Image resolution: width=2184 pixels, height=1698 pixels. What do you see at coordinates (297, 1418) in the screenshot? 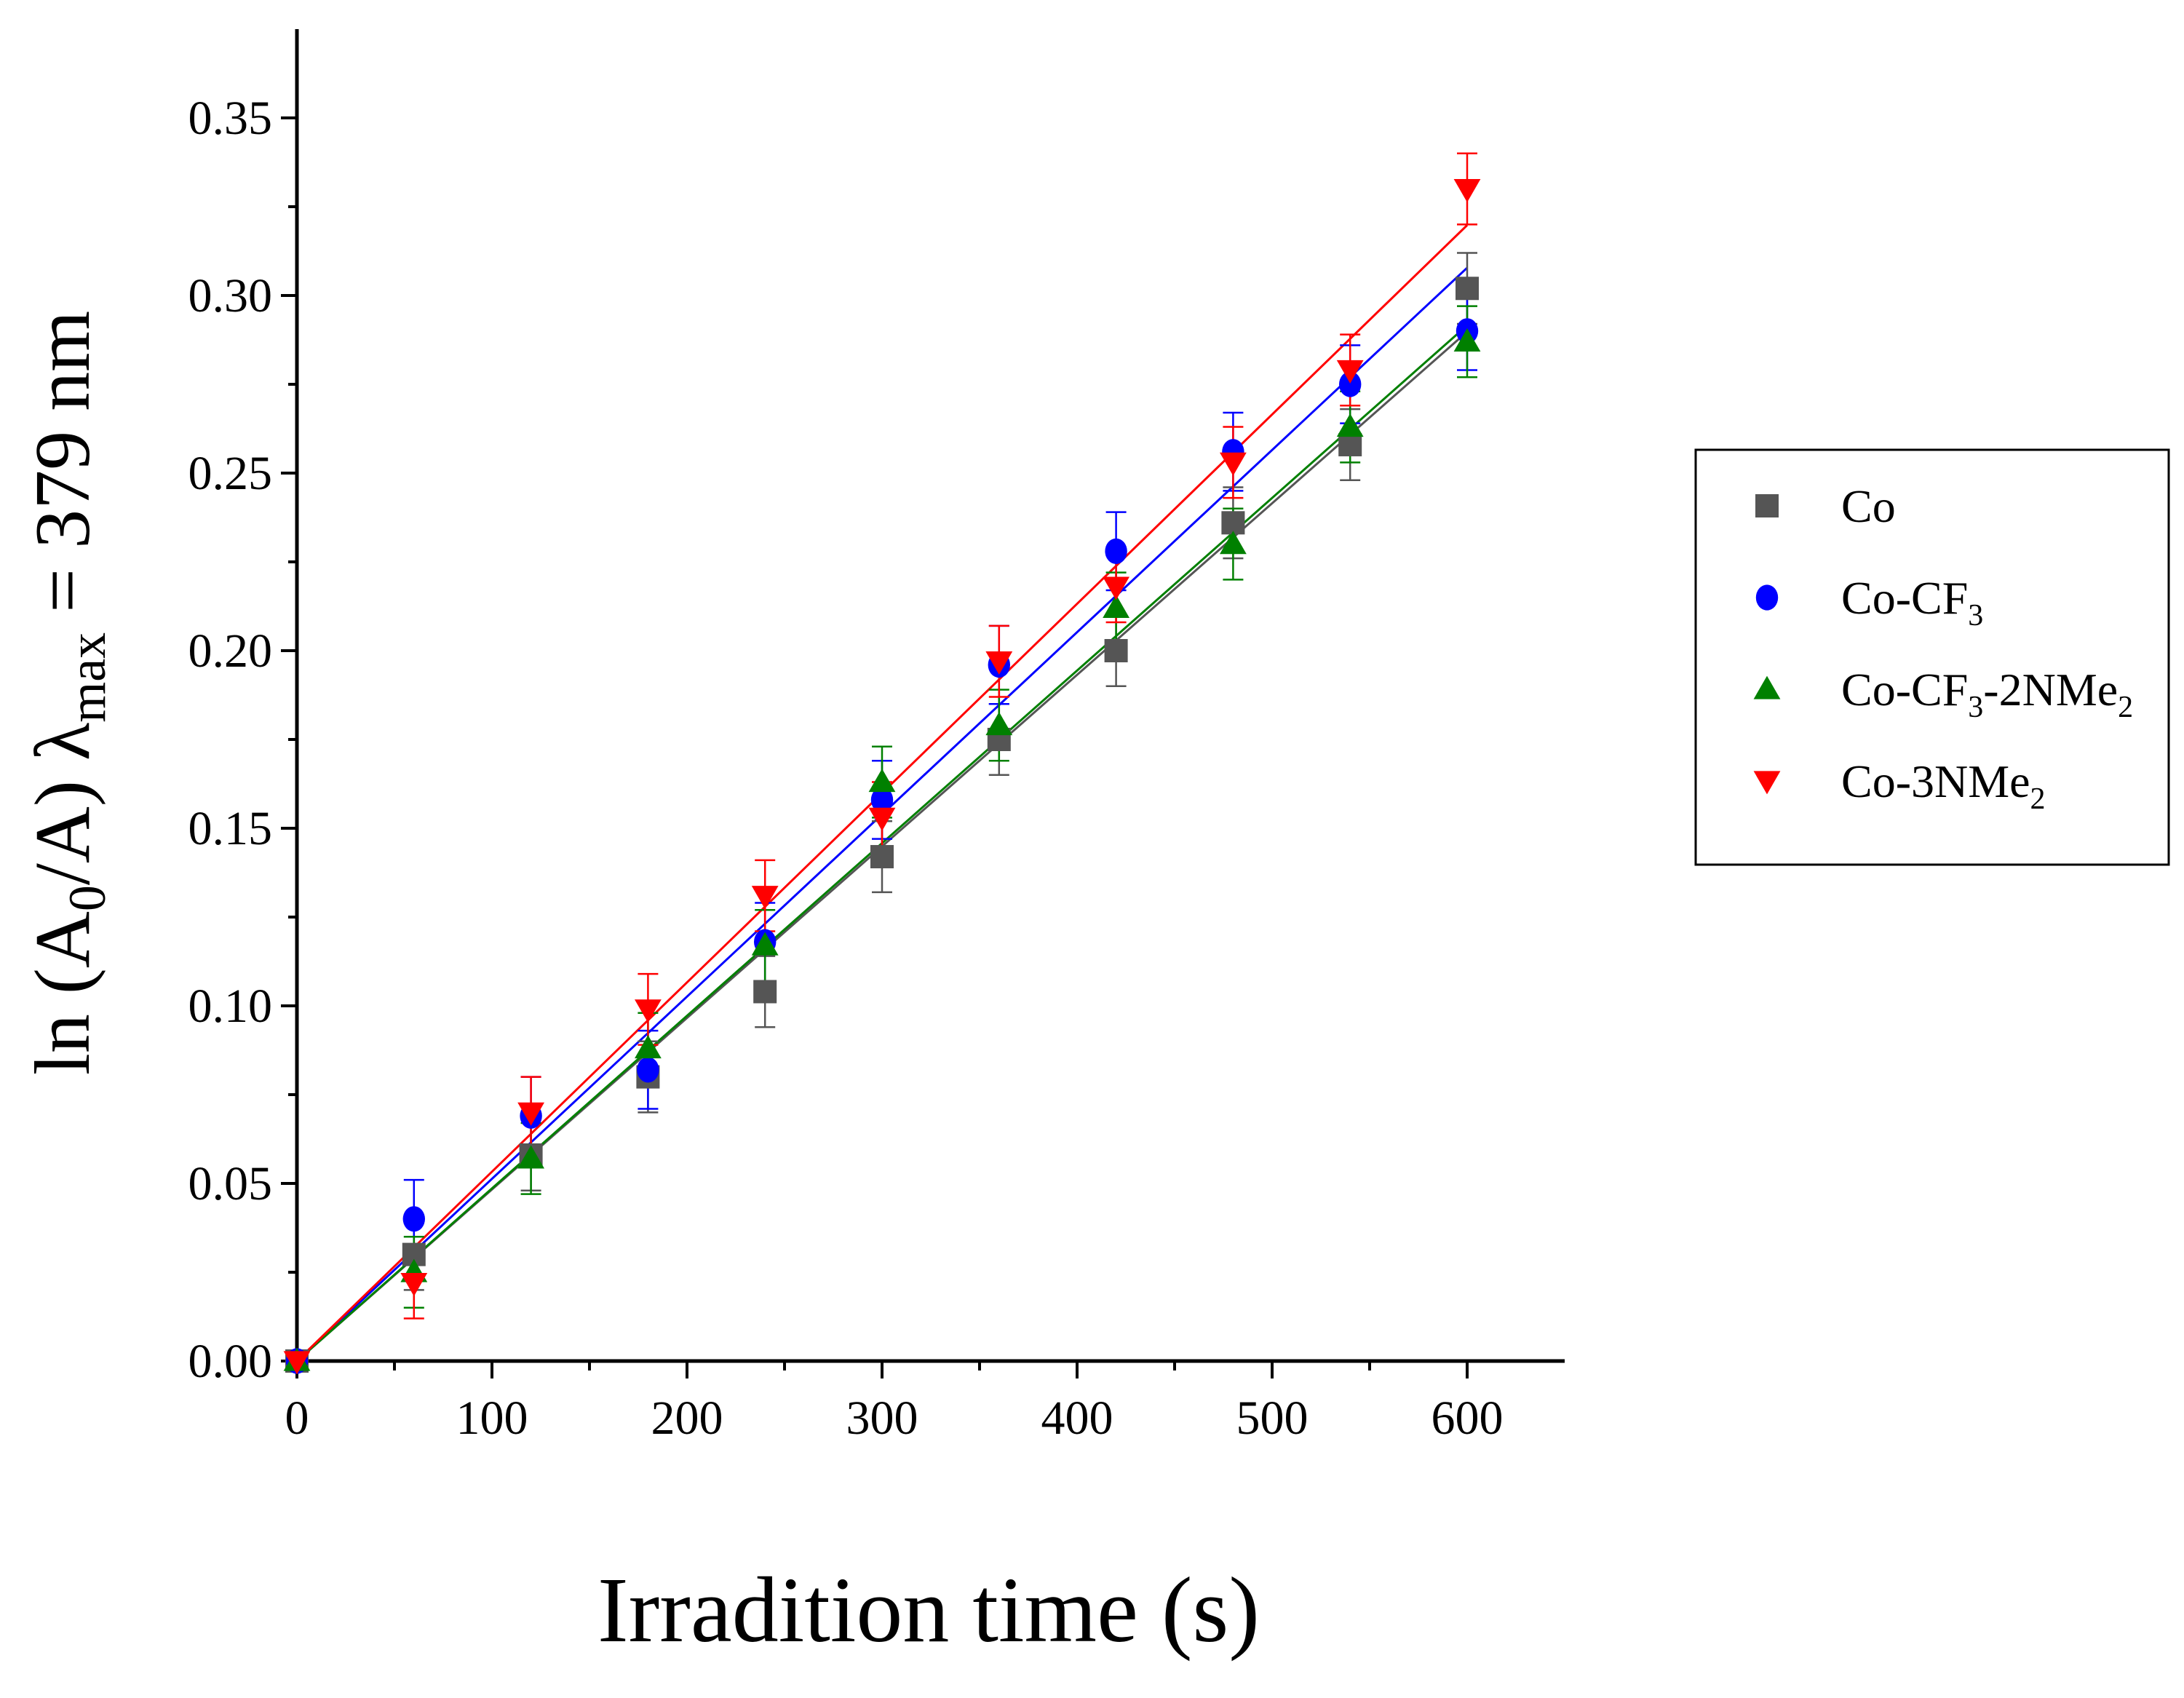
I see `x-tick-label: 0` at bounding box center [297, 1418].